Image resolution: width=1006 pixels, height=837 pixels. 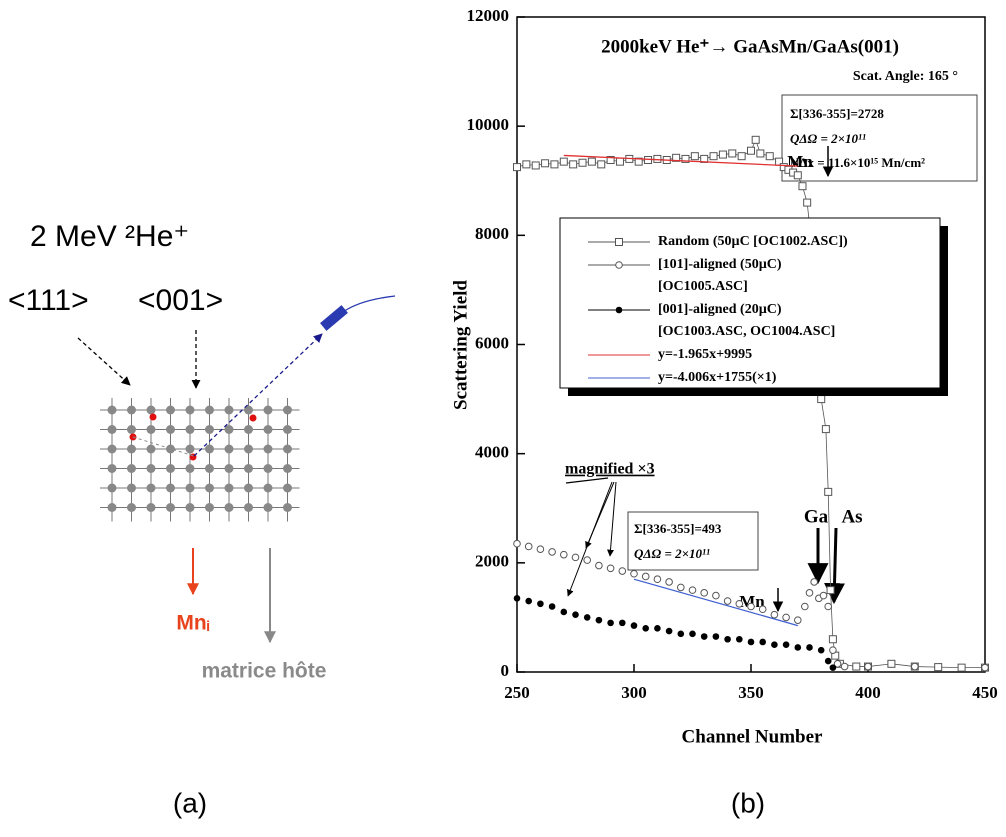 What do you see at coordinates (488, 15) in the screenshot?
I see `y-tick-label: 12000` at bounding box center [488, 15].